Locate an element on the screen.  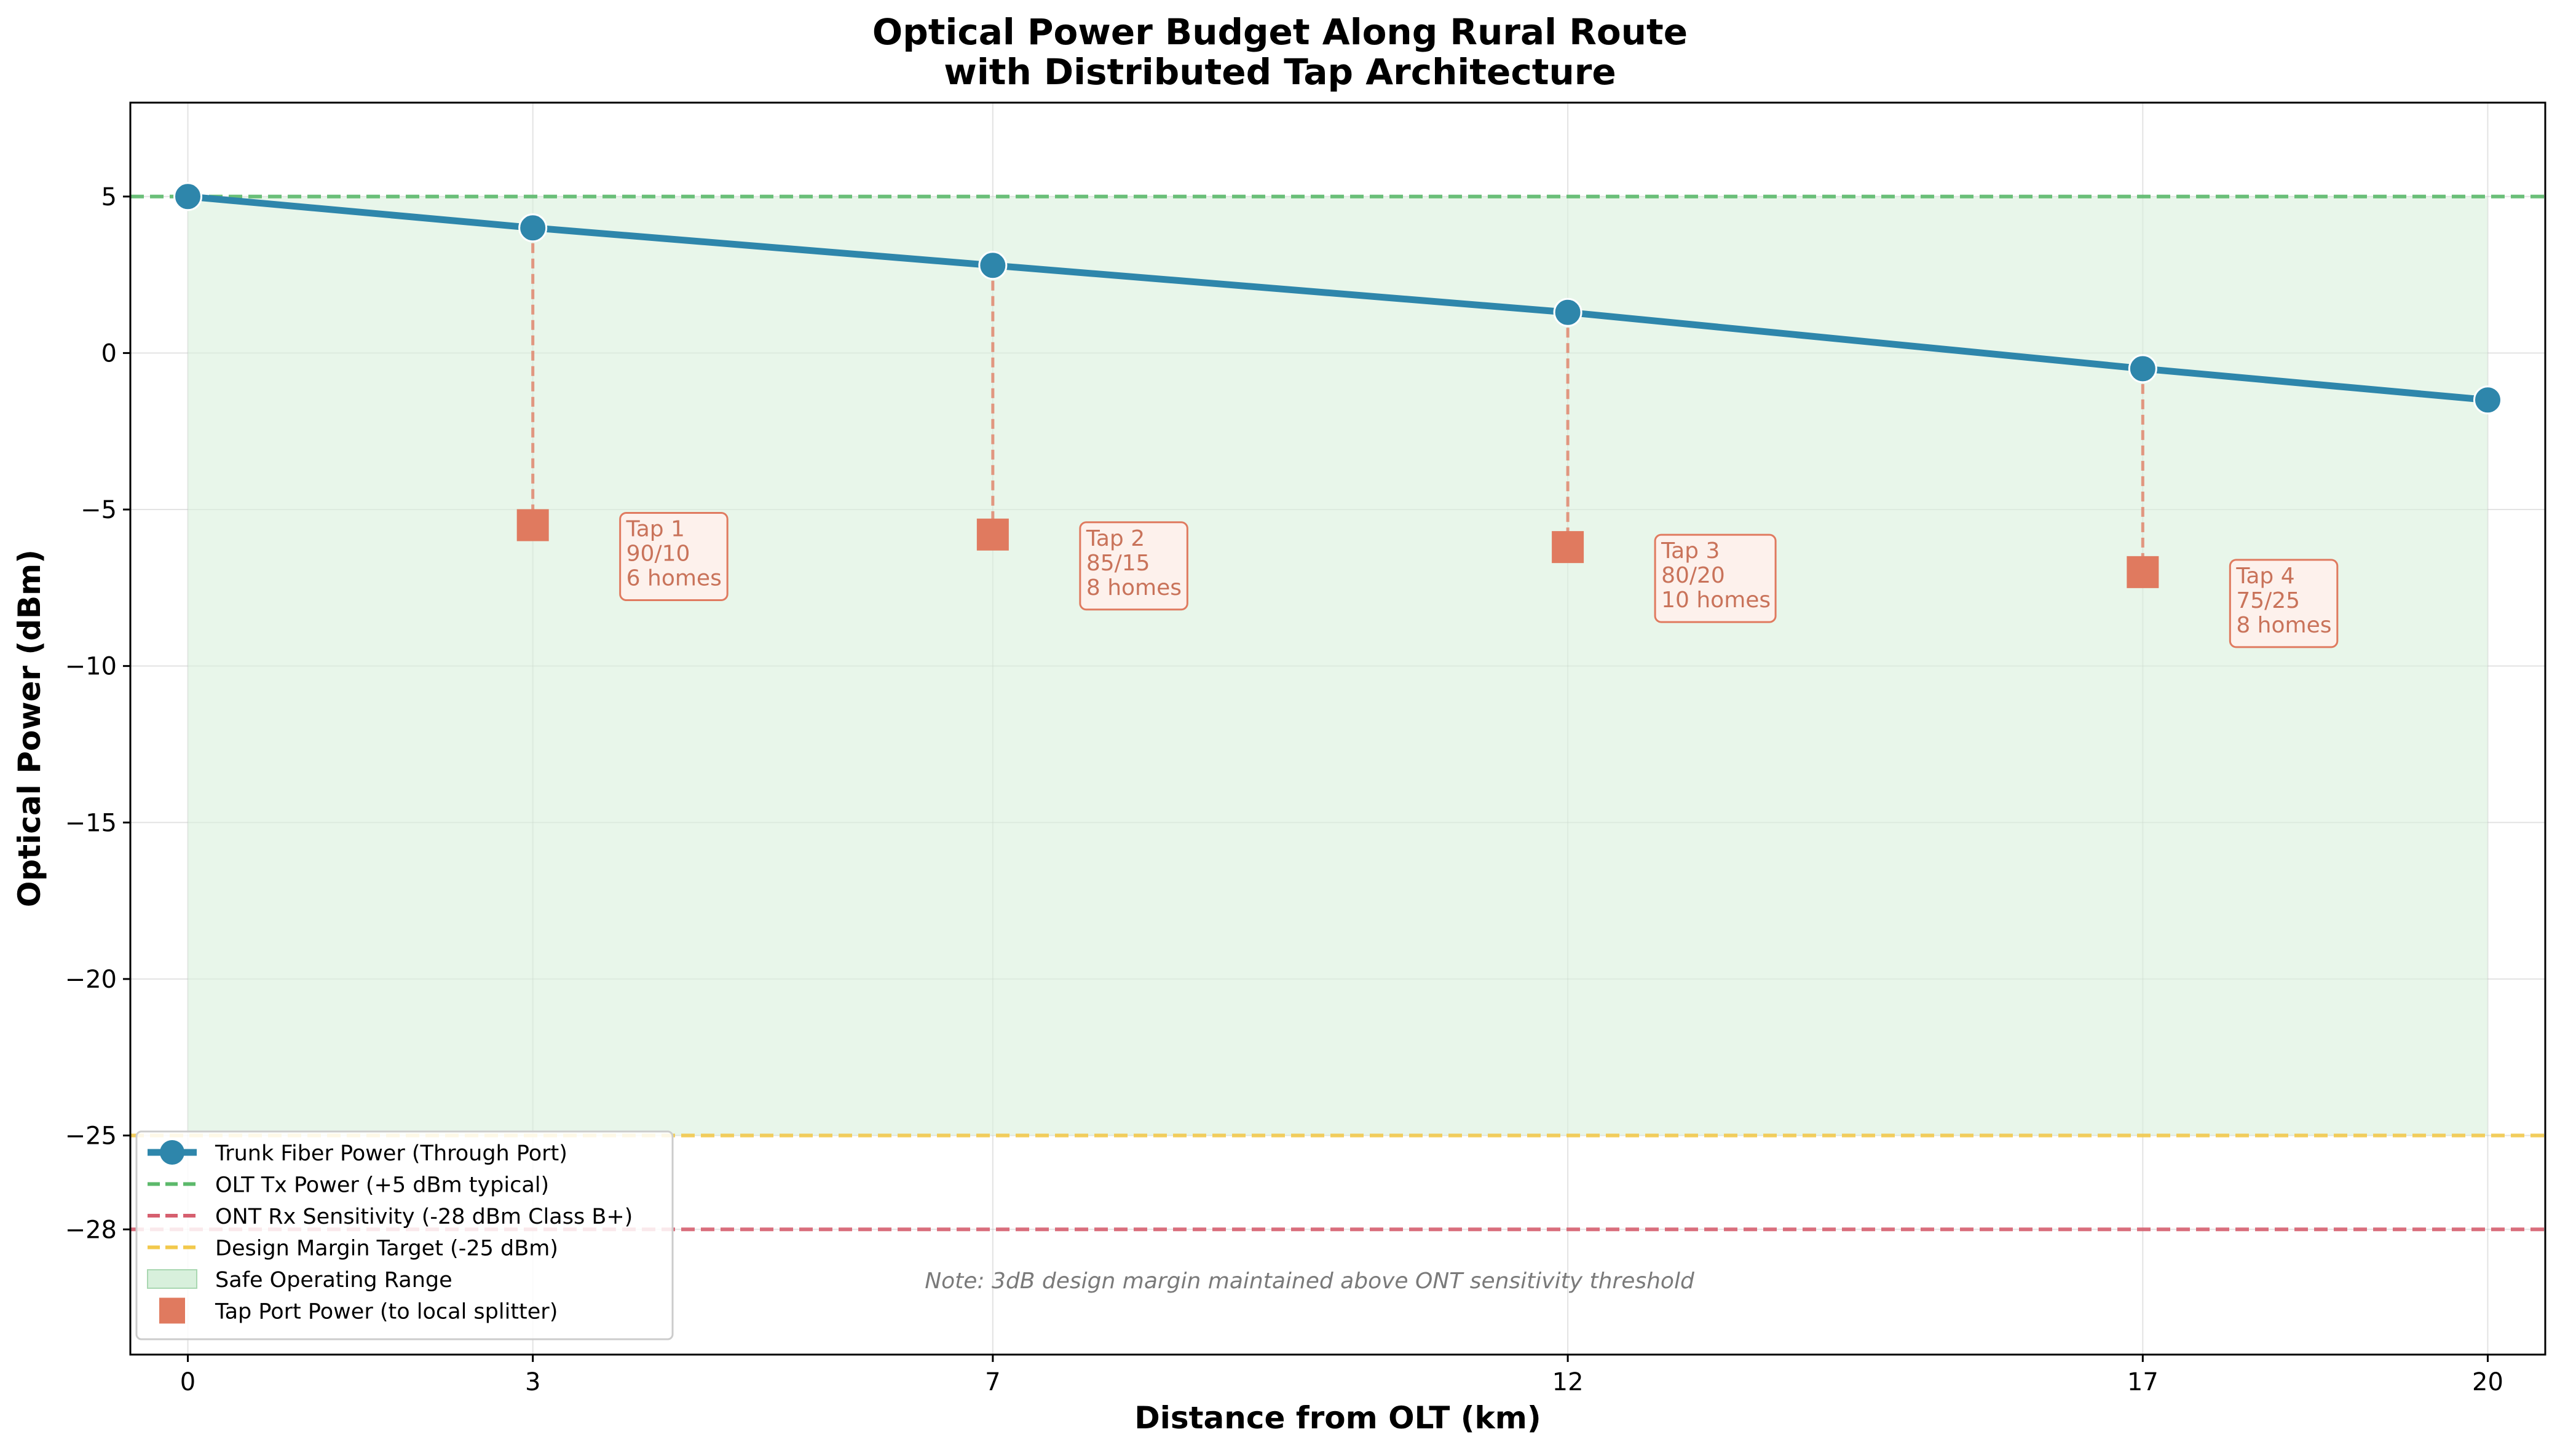
x-tick-label: 12 is located at coordinates (1568, 1382).